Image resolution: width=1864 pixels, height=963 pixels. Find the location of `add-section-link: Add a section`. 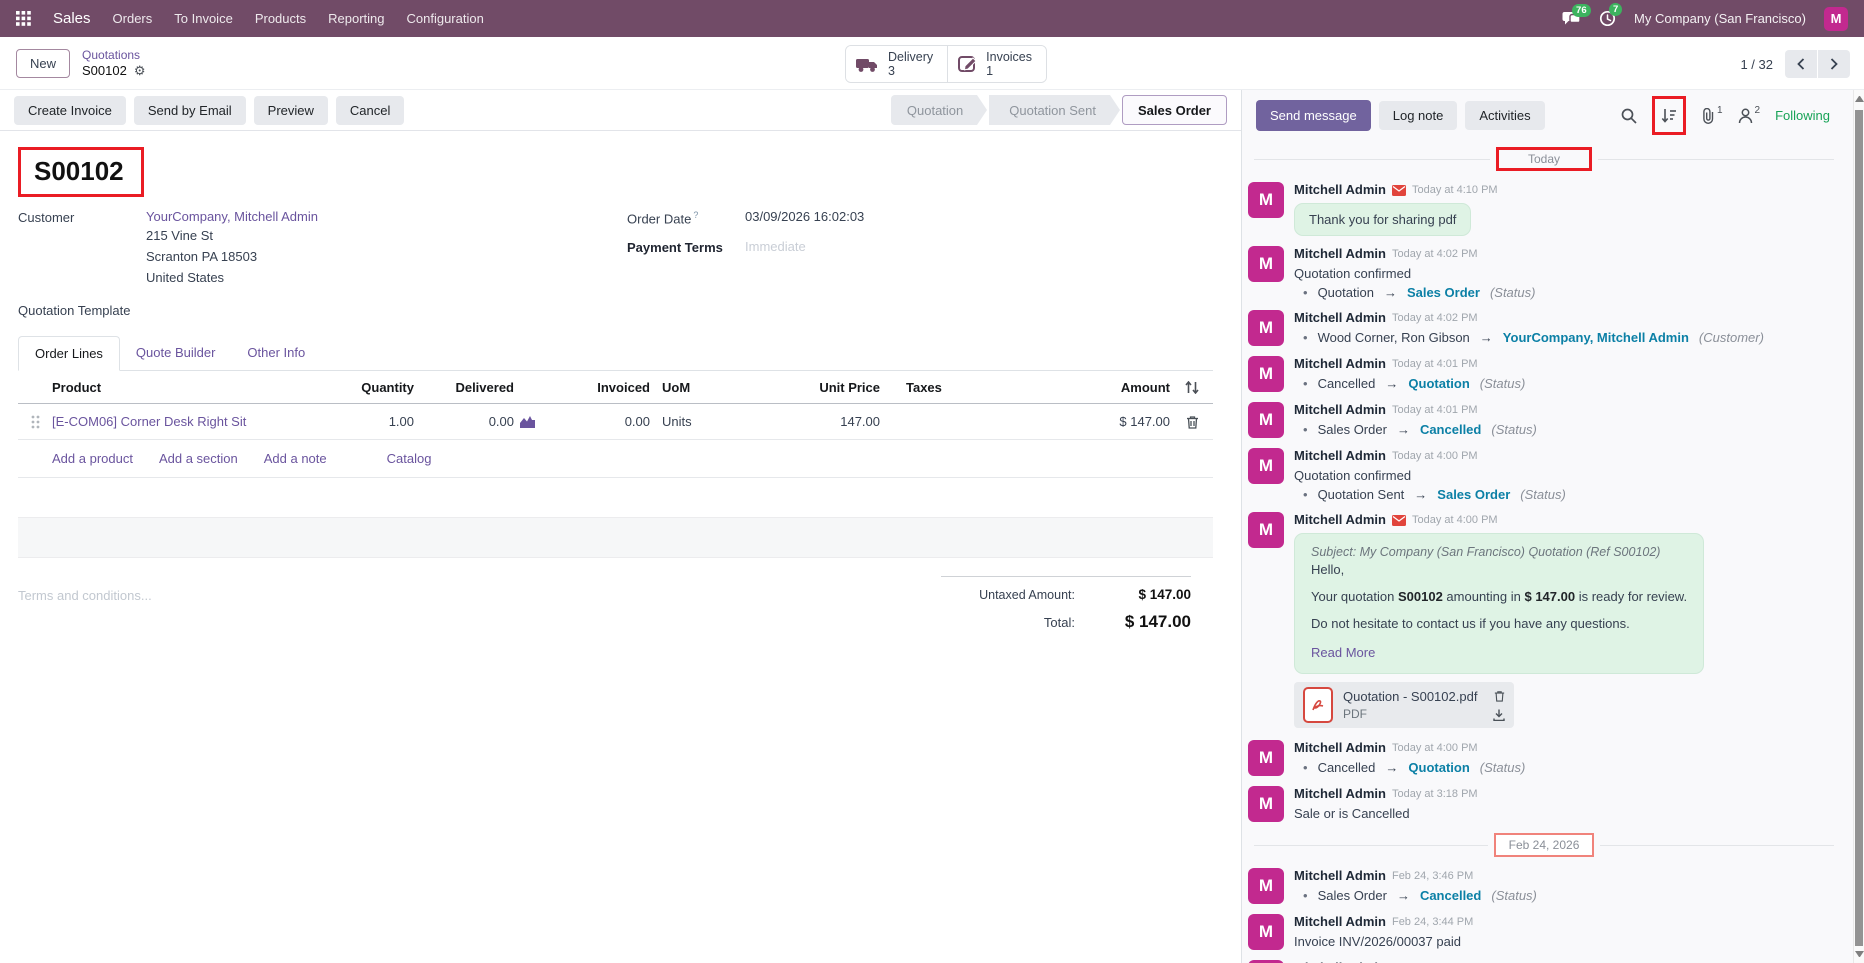

add-section-link: Add a section is located at coordinates (198, 458).